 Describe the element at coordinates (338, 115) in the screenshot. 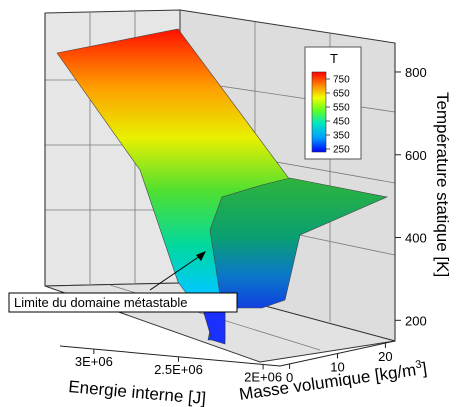

I see `legend-labels: 750 650 550 450 350 250` at that location.